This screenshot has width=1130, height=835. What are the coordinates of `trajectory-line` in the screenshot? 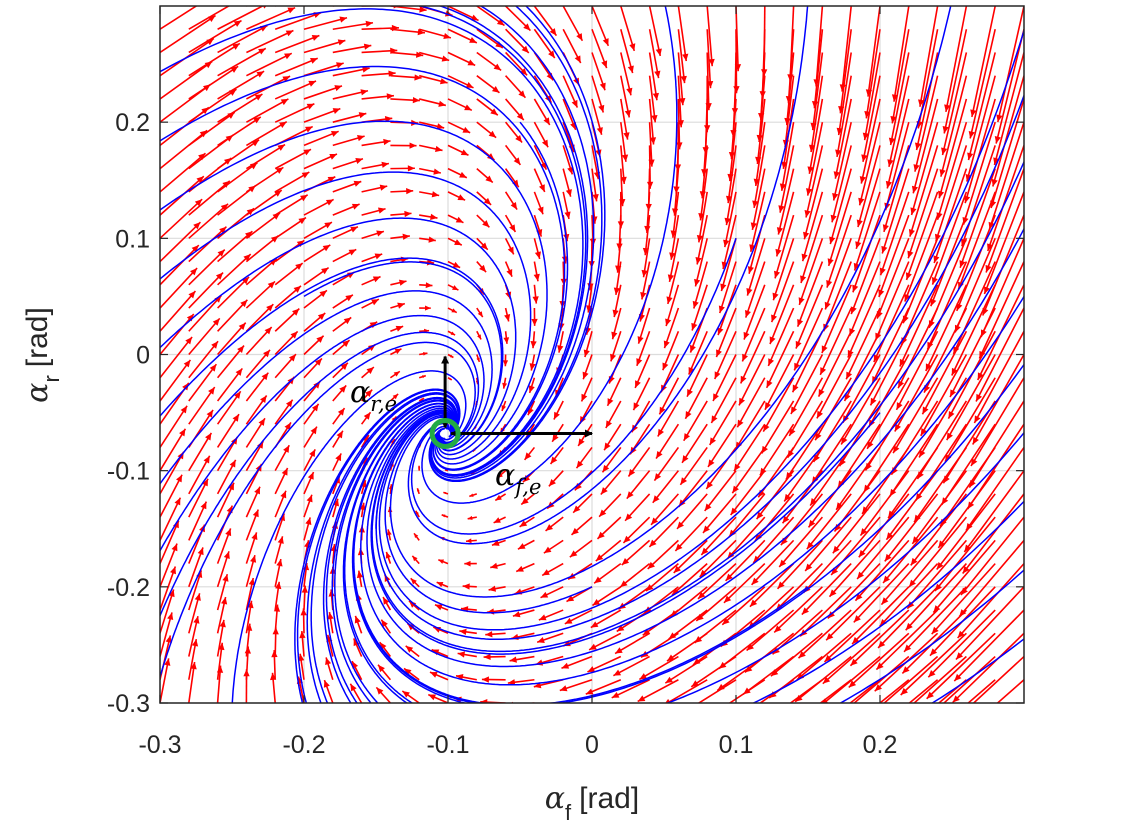 It's located at (409, 554).